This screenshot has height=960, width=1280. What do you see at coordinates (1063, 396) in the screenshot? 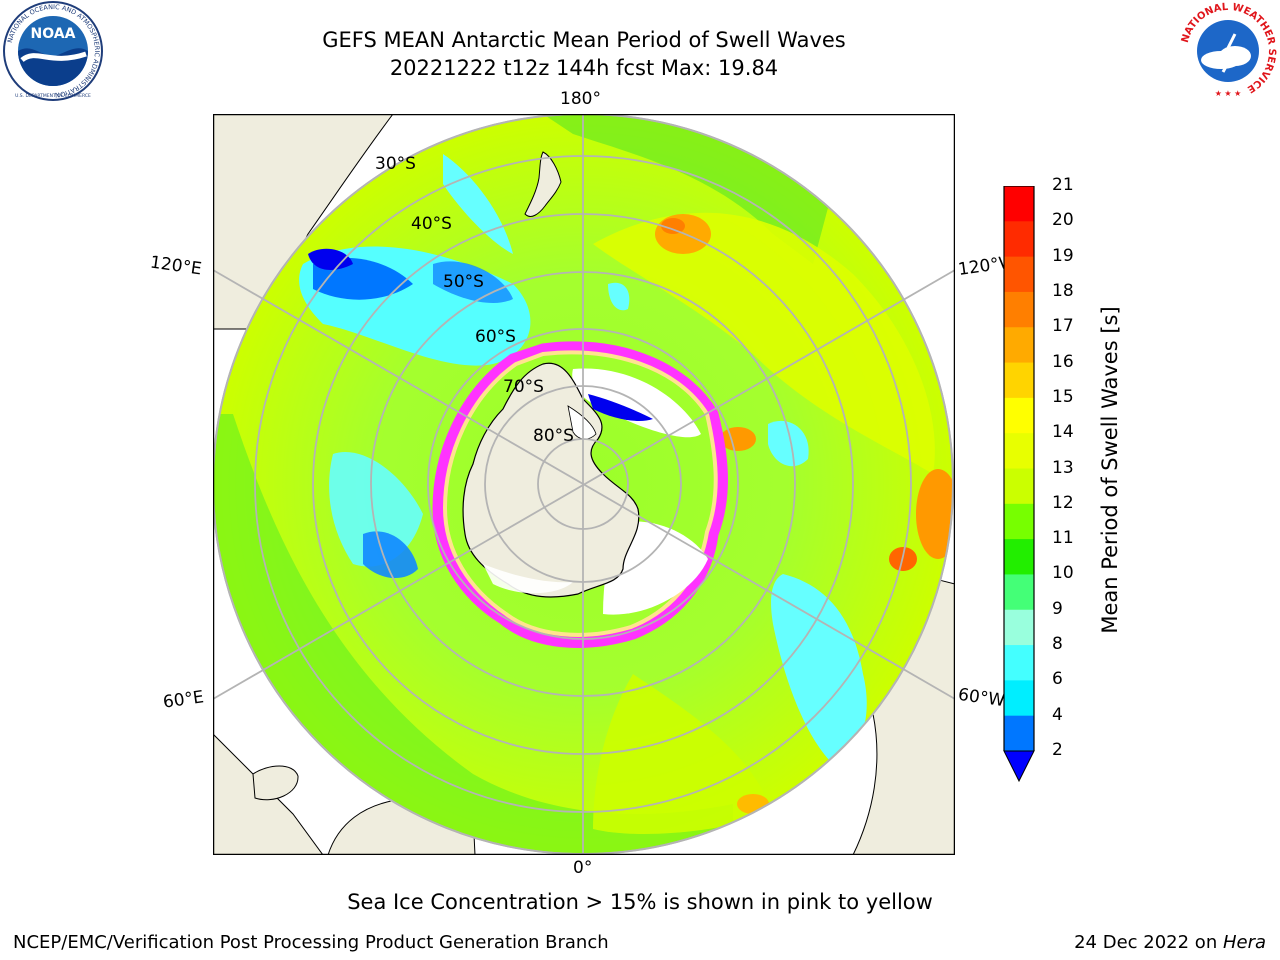
I see `colorbar-tick-label: 15` at bounding box center [1063, 396].